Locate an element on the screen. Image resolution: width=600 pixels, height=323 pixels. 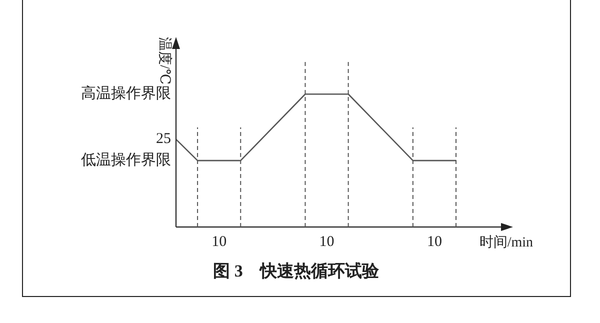
annotation: 25 is located at coordinates (163, 139).